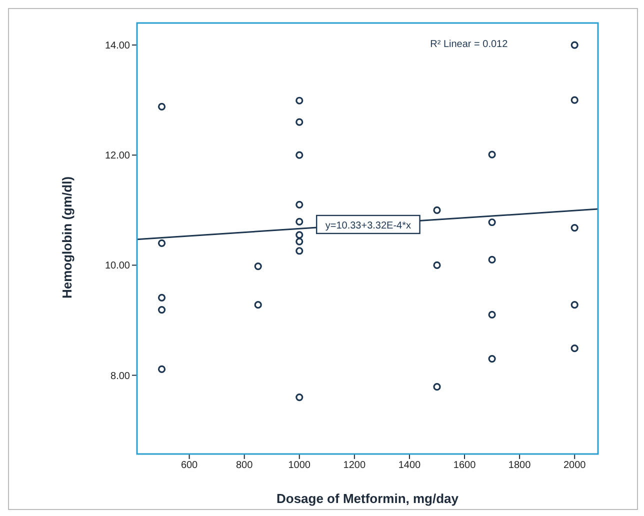 The width and height of the screenshot is (644, 516). Describe the element at coordinates (117, 46) in the screenshot. I see `y-tick-label: 14.00` at that location.